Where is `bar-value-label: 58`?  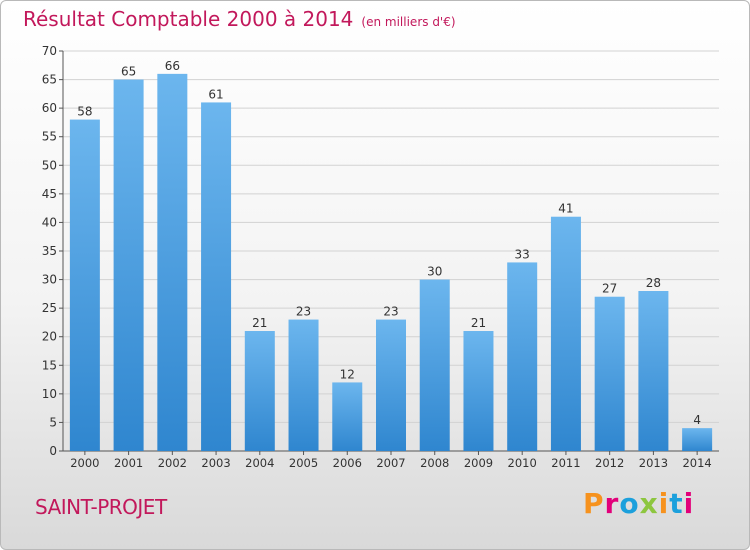
bar-value-label: 58 is located at coordinates (84, 112).